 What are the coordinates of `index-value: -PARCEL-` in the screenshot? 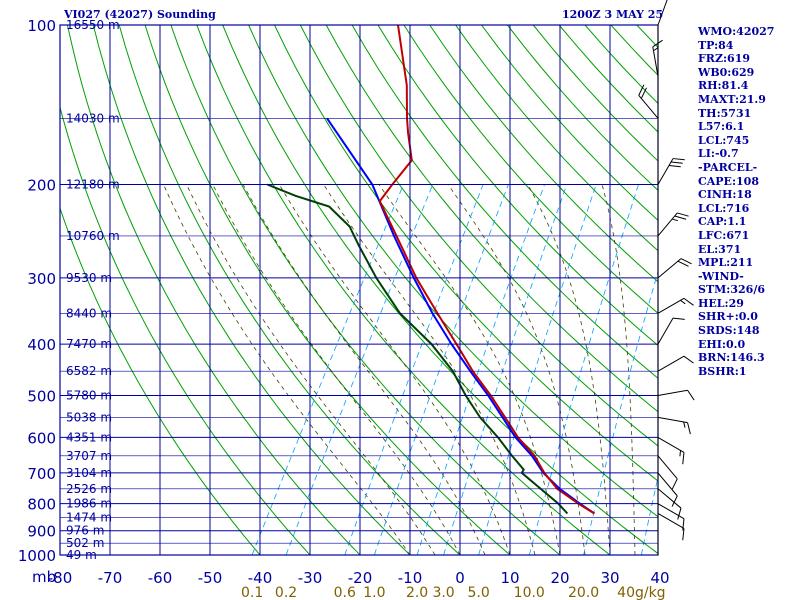 It's located at (728, 167).